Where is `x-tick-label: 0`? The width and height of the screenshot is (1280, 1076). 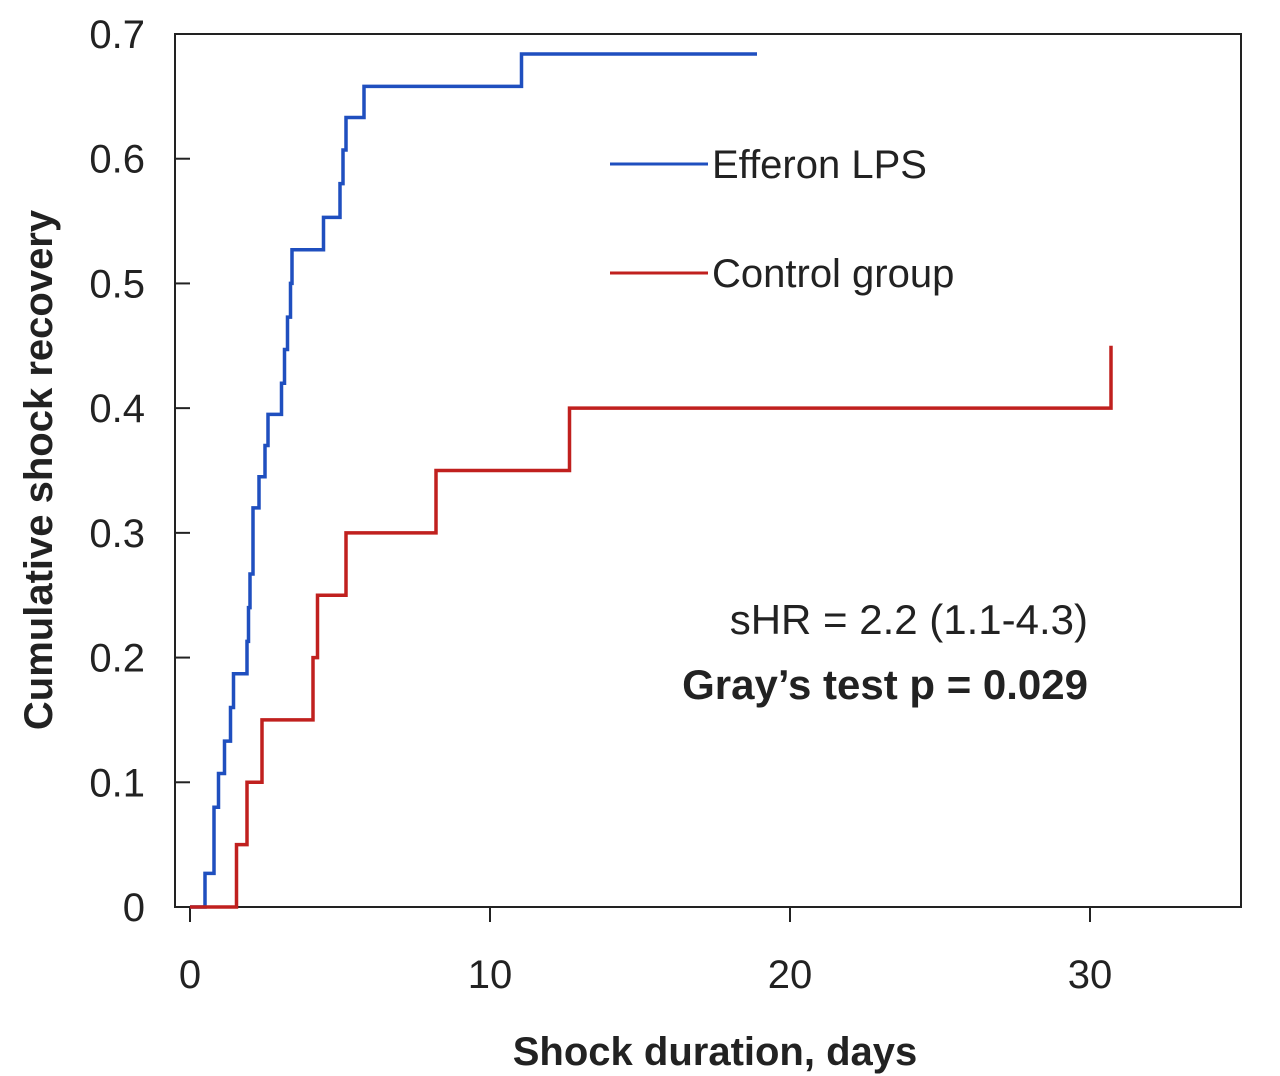
x-tick-label: 0 is located at coordinates (190, 975).